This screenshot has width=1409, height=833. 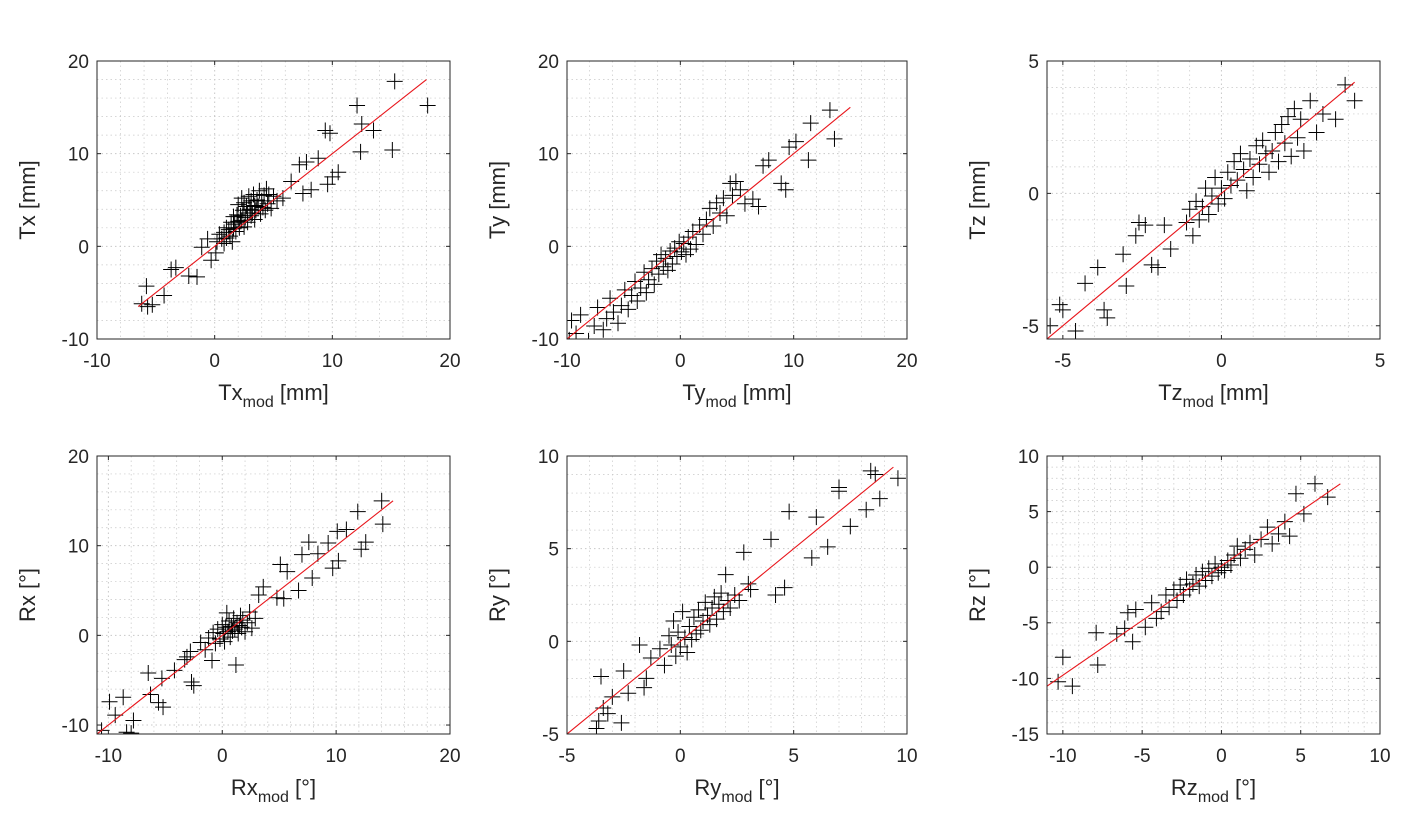 I want to click on y-tick-label: 0, so click(x=1033, y=194).